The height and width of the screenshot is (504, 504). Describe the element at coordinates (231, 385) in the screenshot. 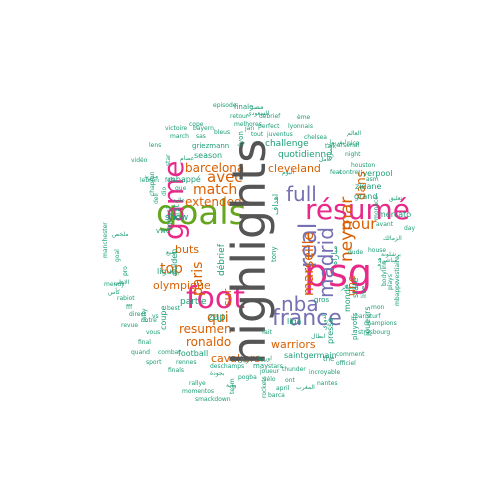

I see `word-ar-22: ودية` at that location.